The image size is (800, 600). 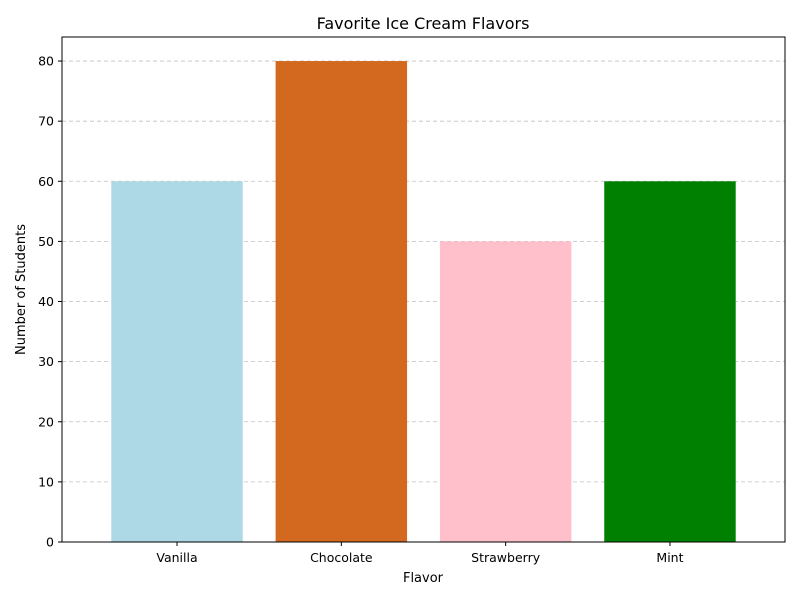 I want to click on y-tick-label: 60, so click(x=46, y=181).